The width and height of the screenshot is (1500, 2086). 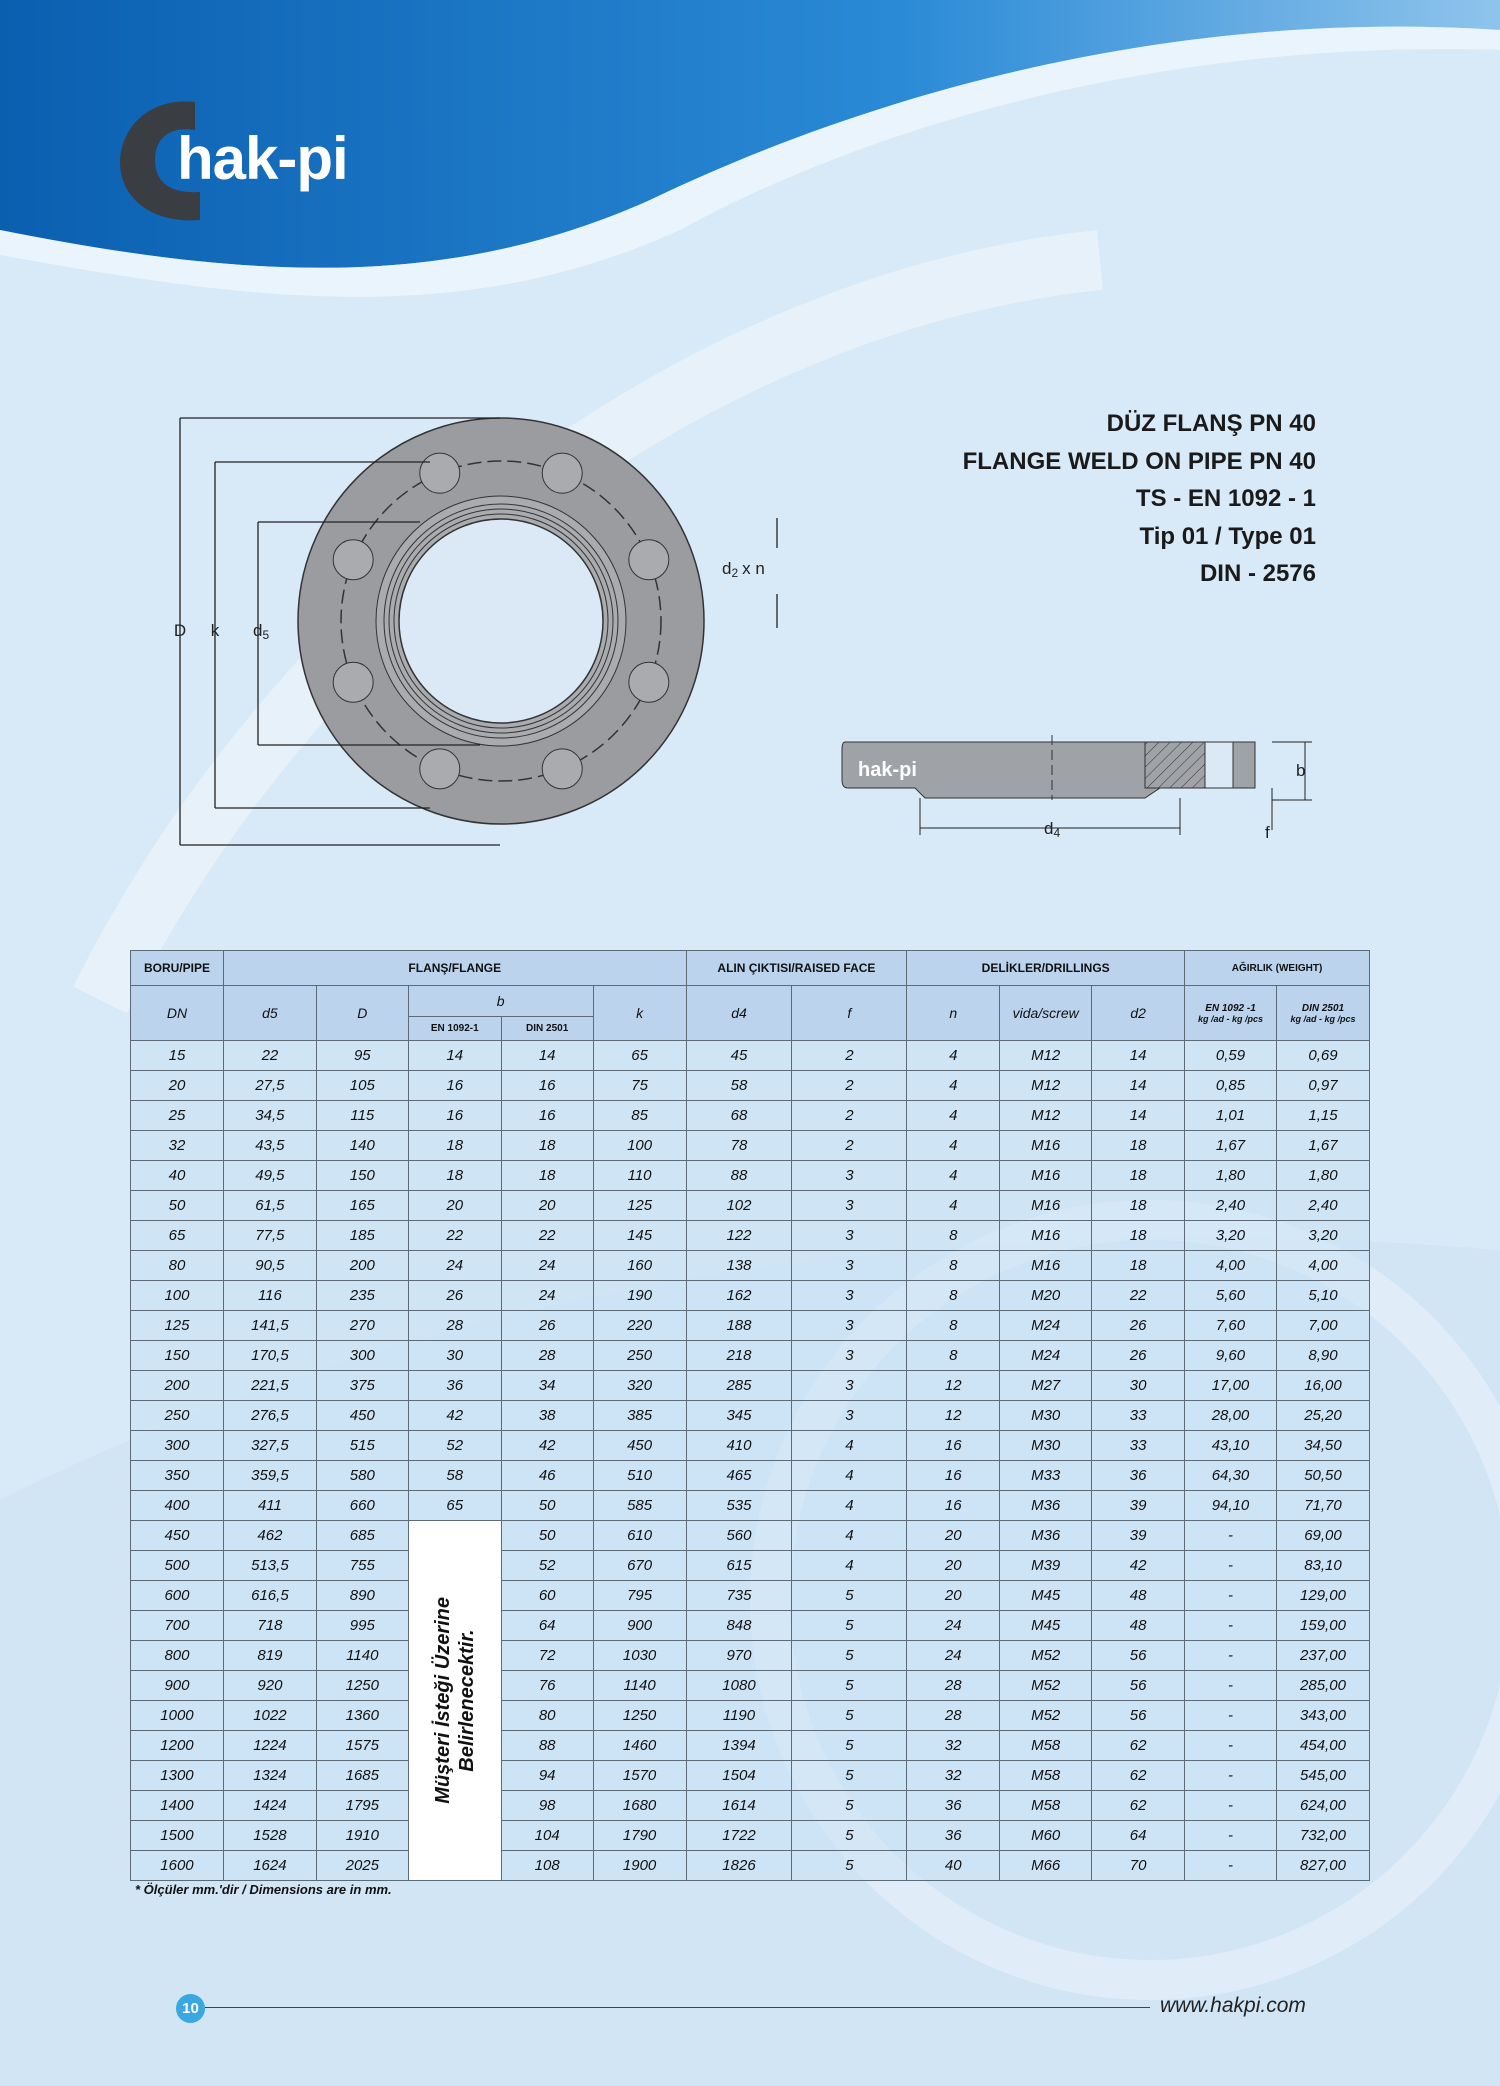 I want to click on table-row: 32 43,5 140 18 18 100 78 2 4 M16 18 1,67 1,67, so click(x=750, y=1145).